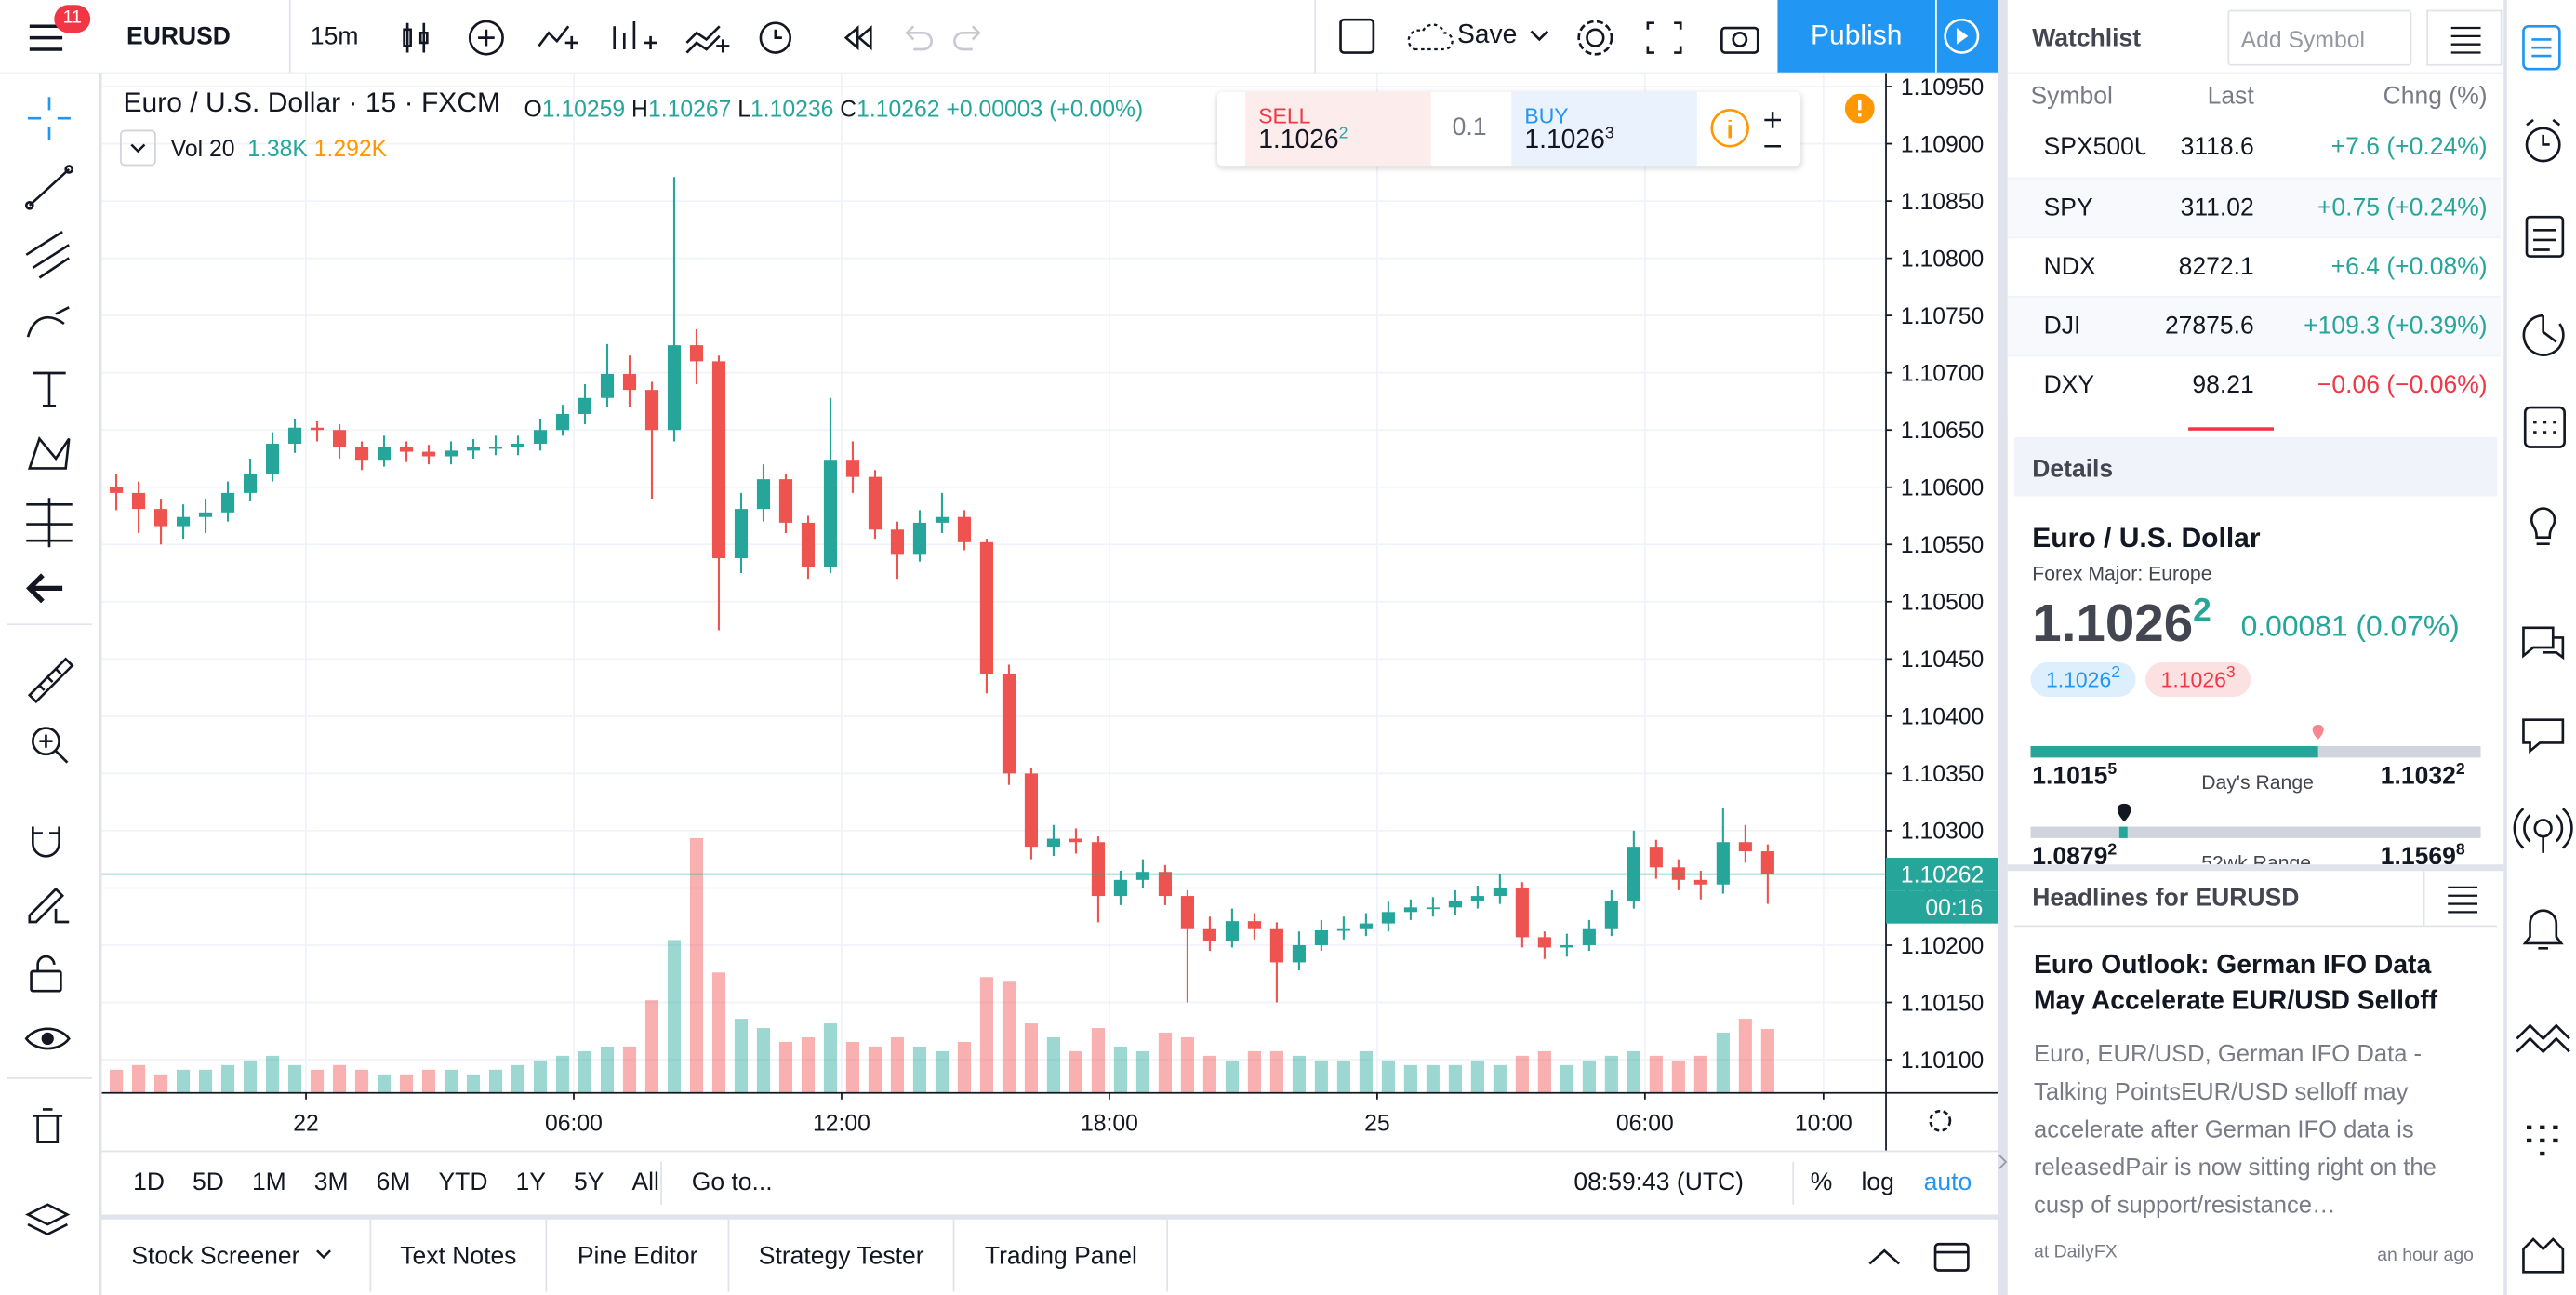  Describe the element at coordinates (1856, 36) in the screenshot. I see `publish-button: Publish` at that location.